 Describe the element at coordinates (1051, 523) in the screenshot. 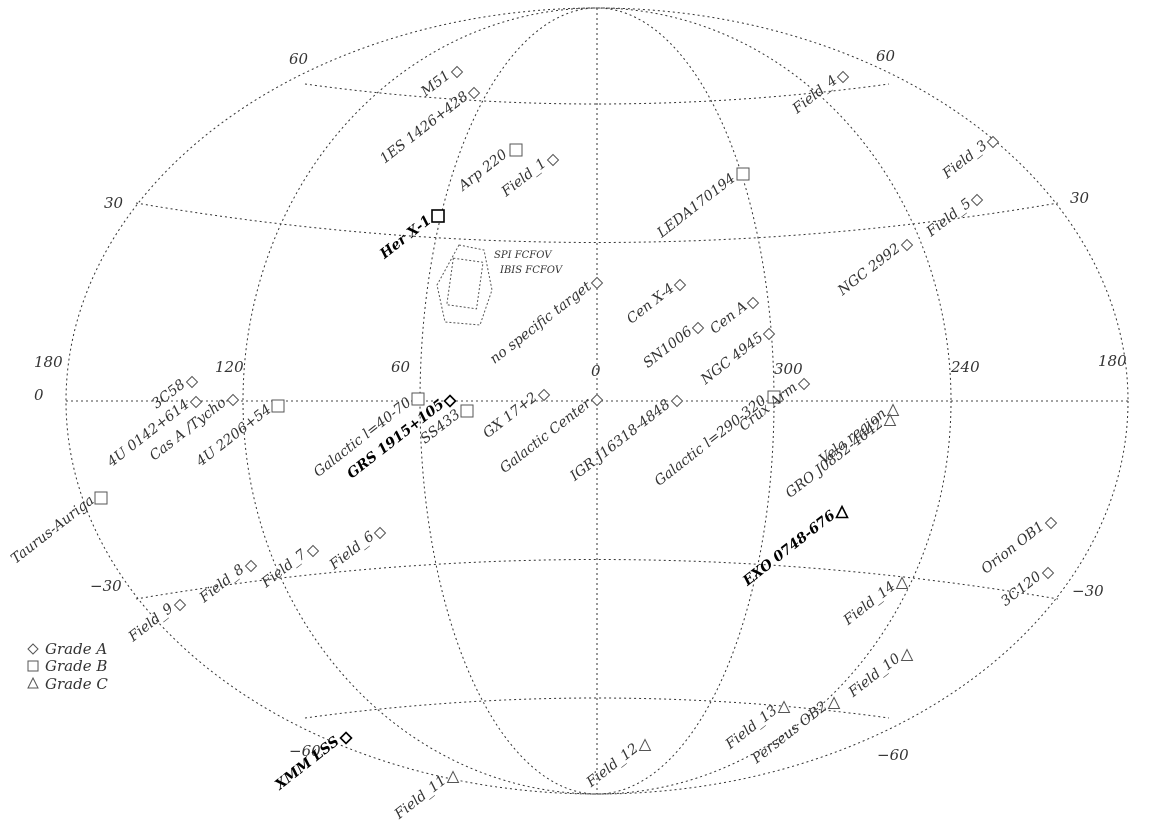

I see `orion-grade-a-marker` at that location.